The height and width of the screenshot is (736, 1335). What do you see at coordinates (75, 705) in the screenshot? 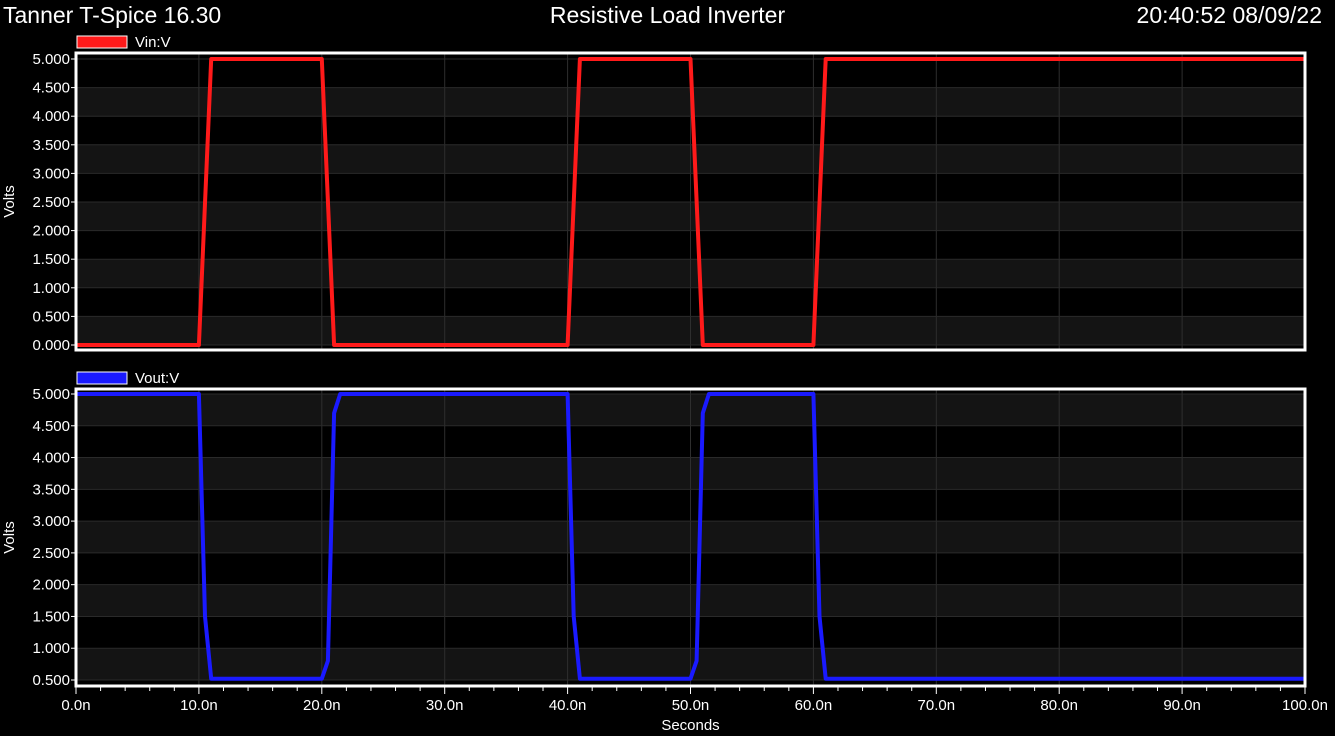
I see `x-tick-label: 0.0n` at bounding box center [75, 705].